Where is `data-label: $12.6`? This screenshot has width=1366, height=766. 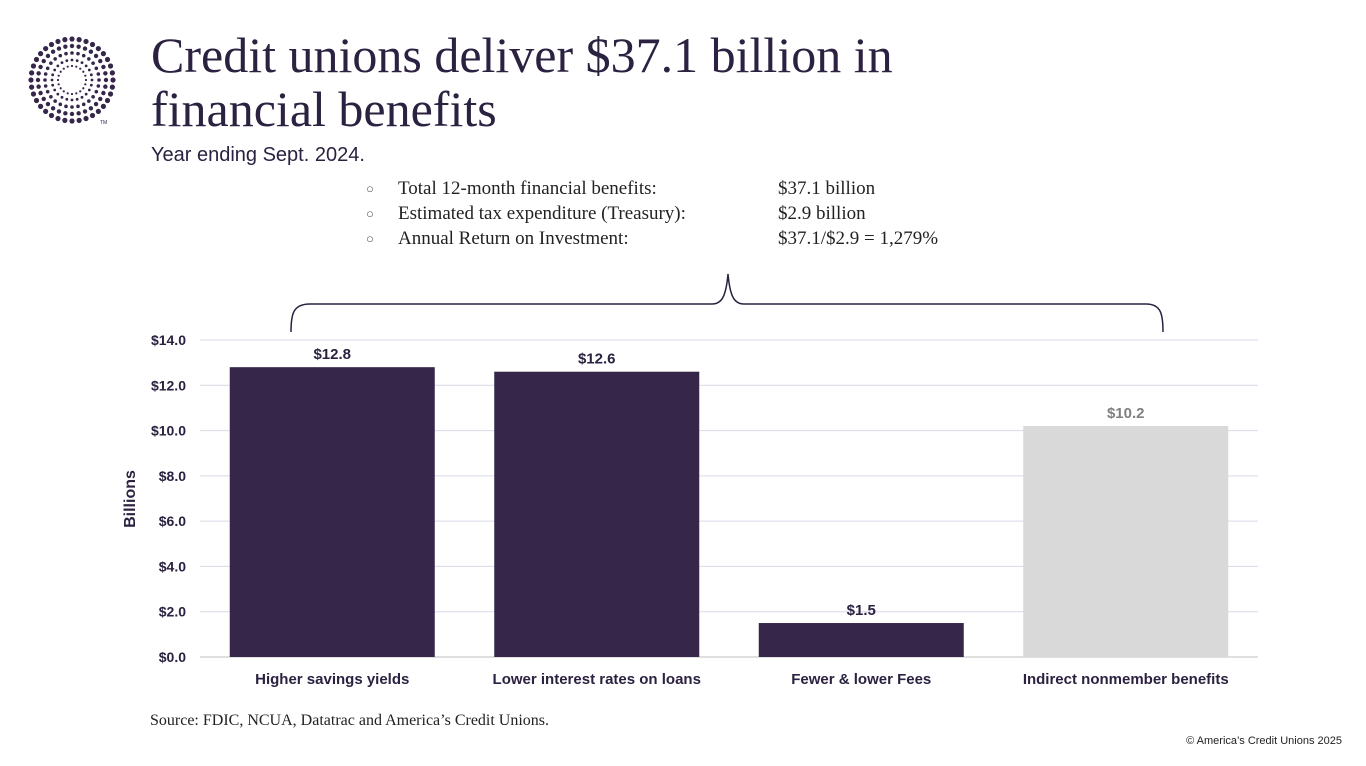
data-label: $12.6 is located at coordinates (597, 359).